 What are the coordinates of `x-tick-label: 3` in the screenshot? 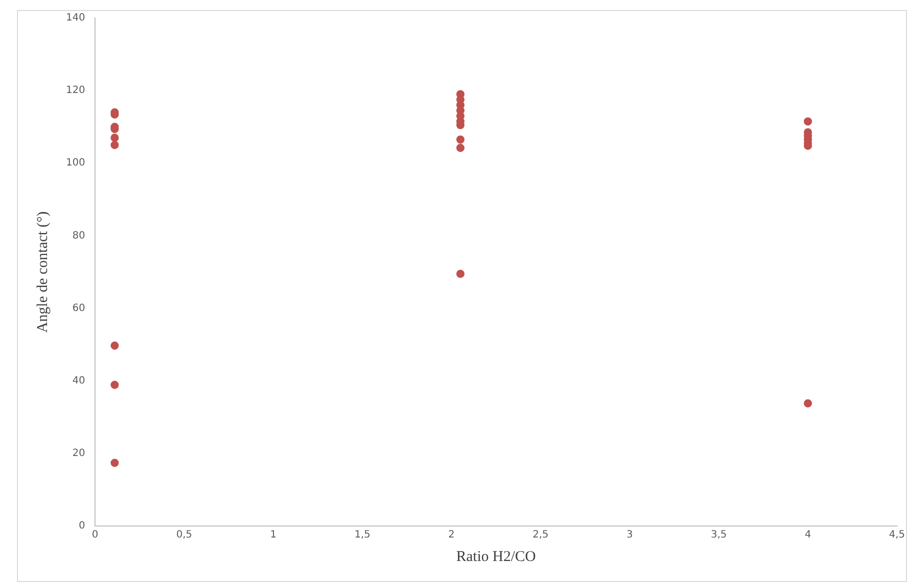 It's located at (629, 535).